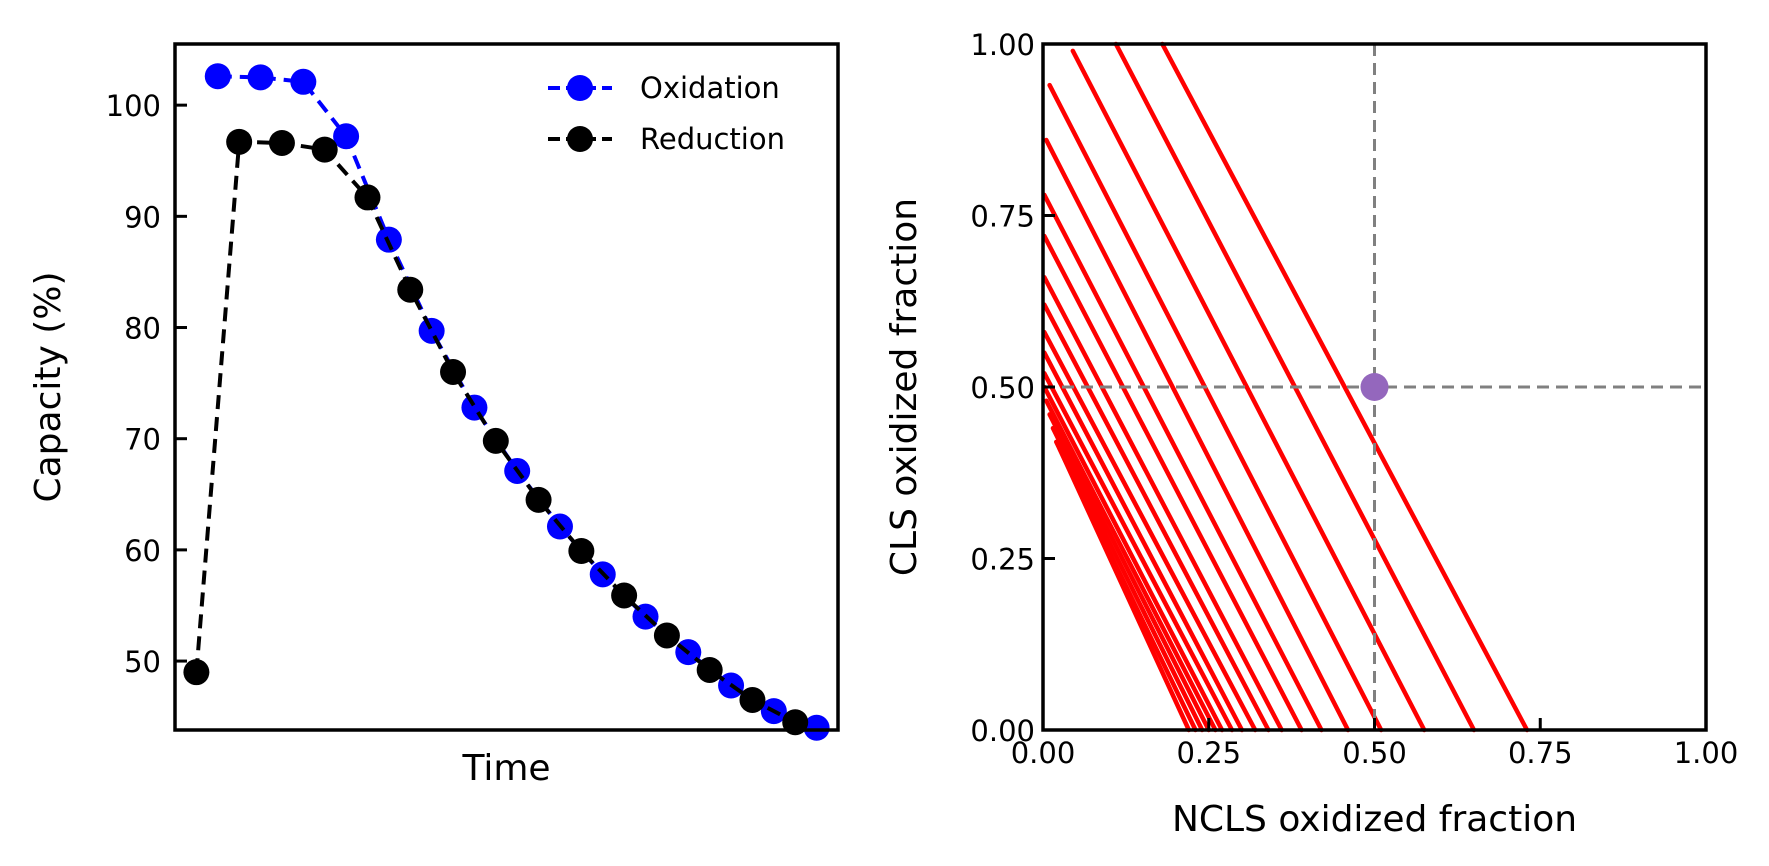 The height and width of the screenshot is (866, 1769). Describe the element at coordinates (142, 551) in the screenshot. I see `capacity-y-tick-label: 60` at that location.